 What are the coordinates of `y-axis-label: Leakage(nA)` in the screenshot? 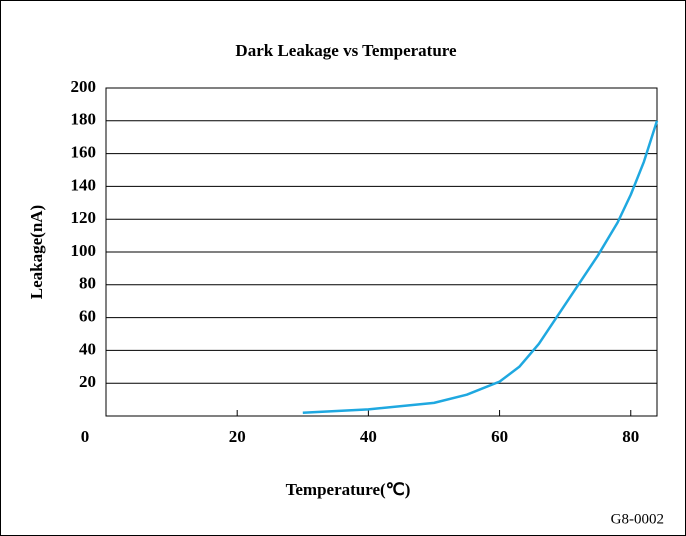 It's located at (36, 252).